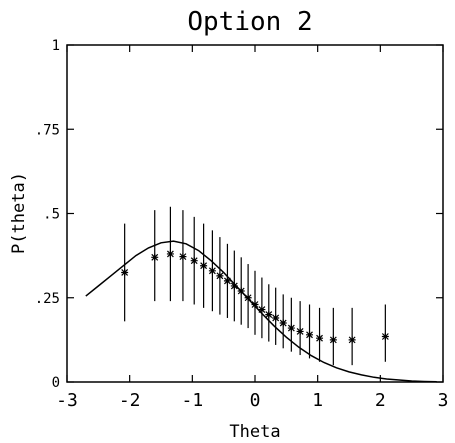 The height and width of the screenshot is (443, 455). Describe the element at coordinates (317, 400) in the screenshot. I see `x-tick-label: 1` at that location.